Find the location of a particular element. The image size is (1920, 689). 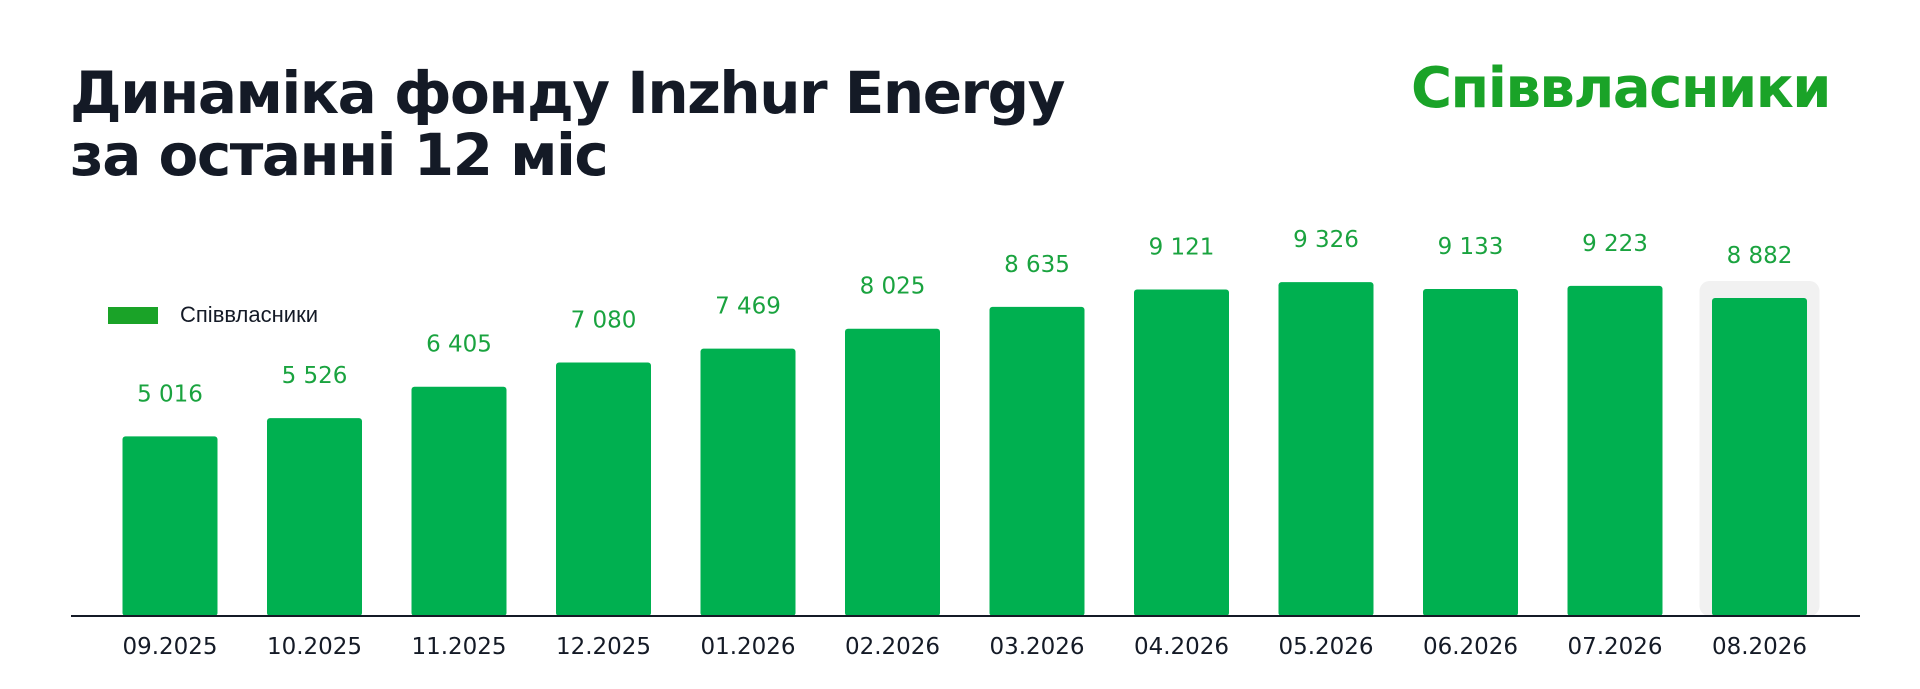

bar-value-label: 5 526 is located at coordinates (315, 376).